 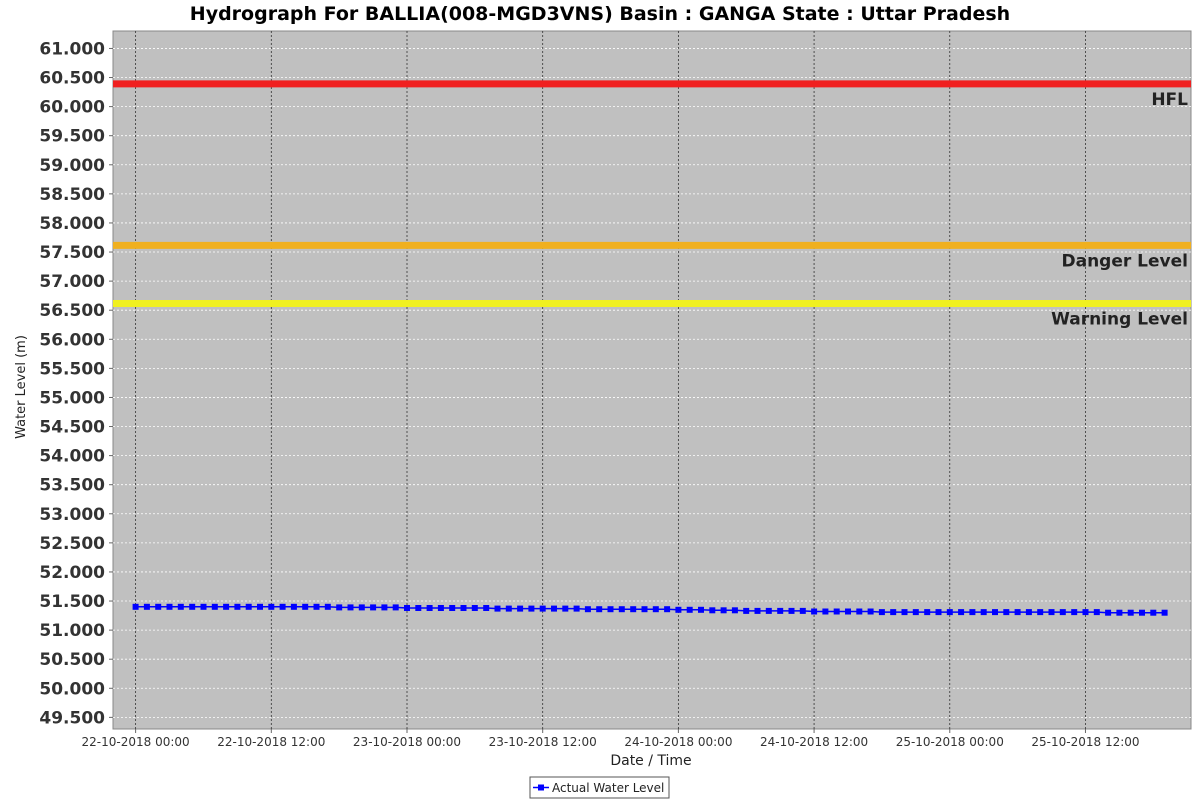 I want to click on x-axis-label: Date / Time, so click(x=650, y=761).